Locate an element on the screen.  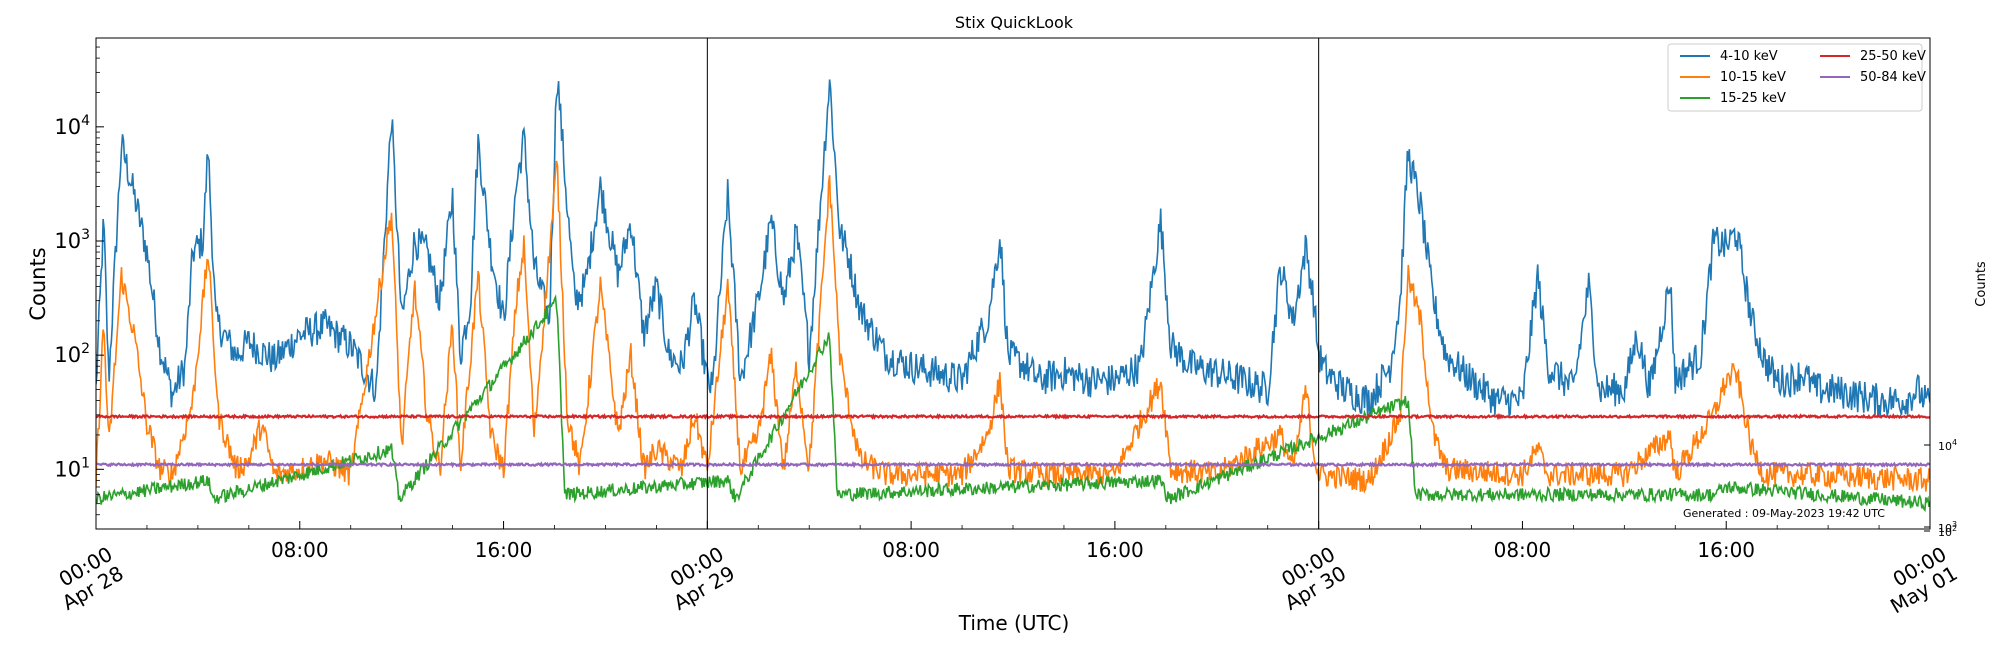
legend-box is located at coordinates (1795, 77).